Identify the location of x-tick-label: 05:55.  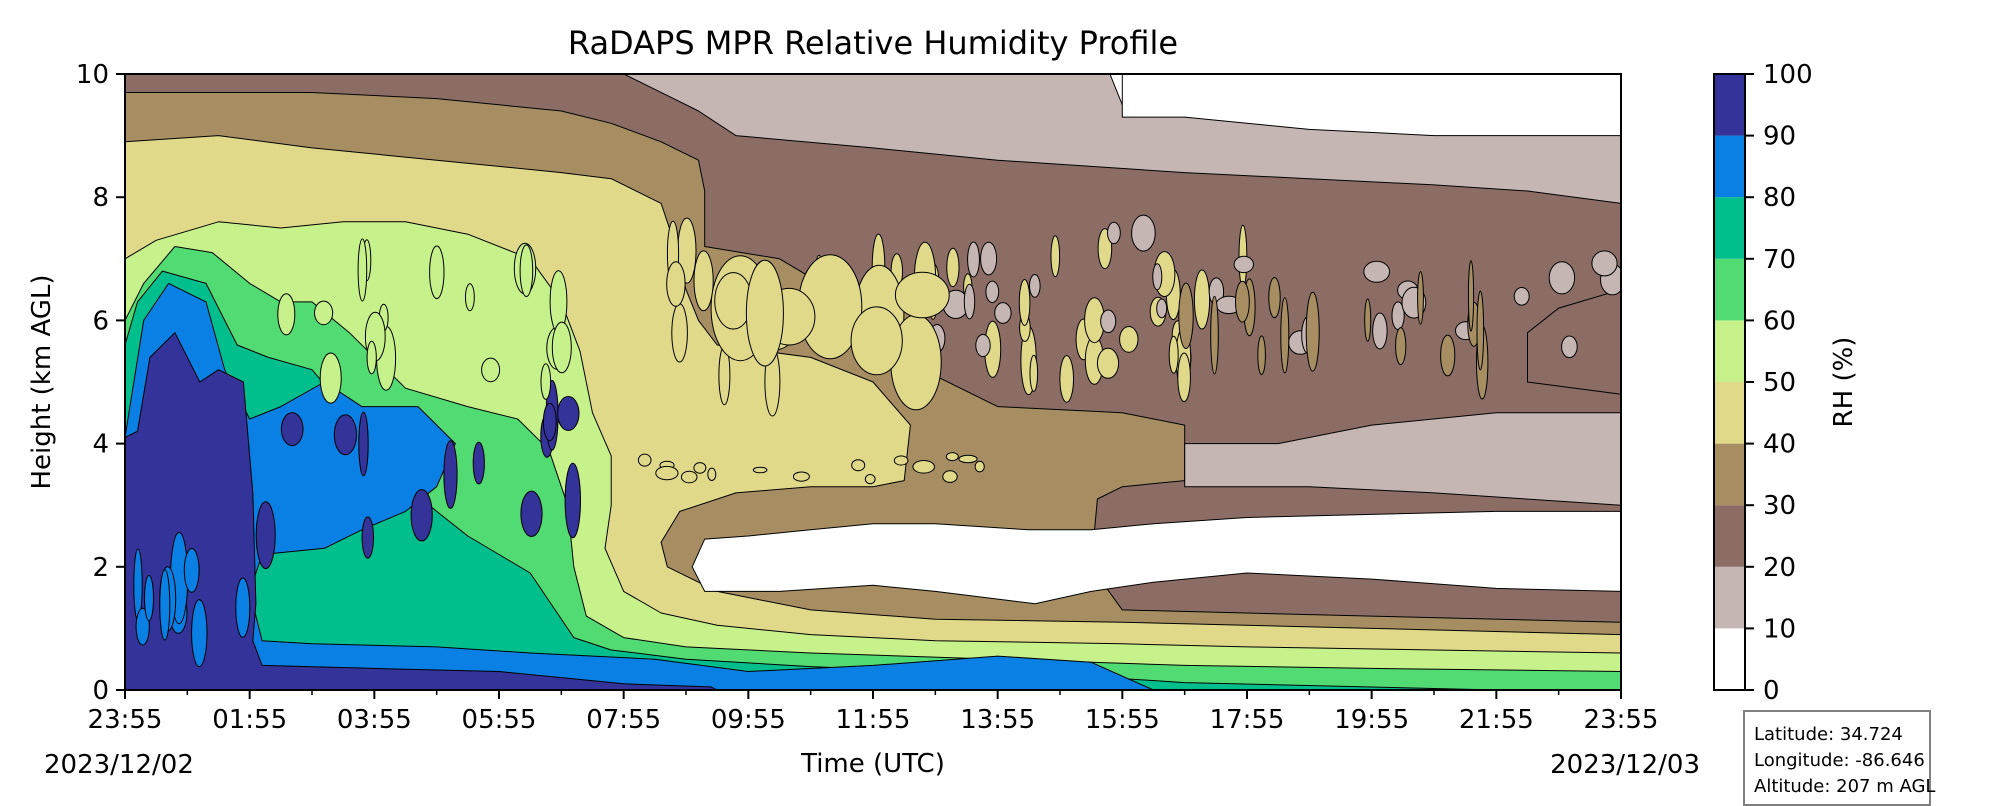
(499, 720).